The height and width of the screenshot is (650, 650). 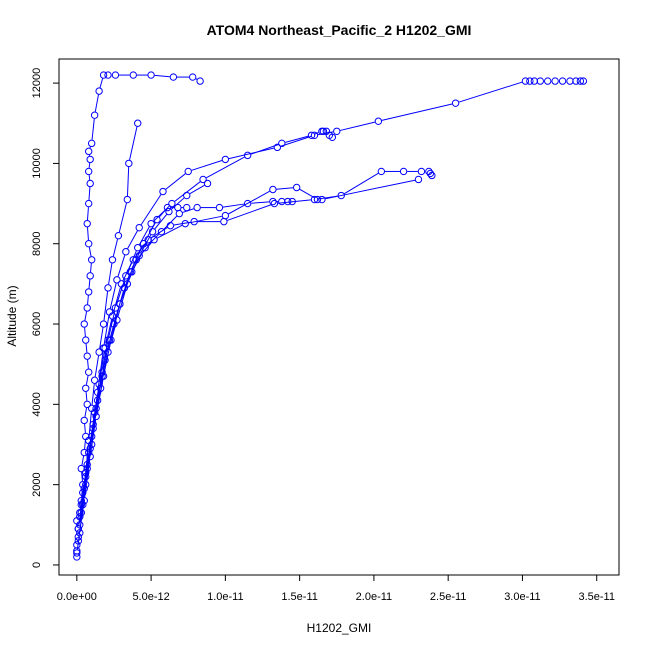 What do you see at coordinates (225, 597) in the screenshot?
I see `x-tick-label: 1.0e-11` at bounding box center [225, 597].